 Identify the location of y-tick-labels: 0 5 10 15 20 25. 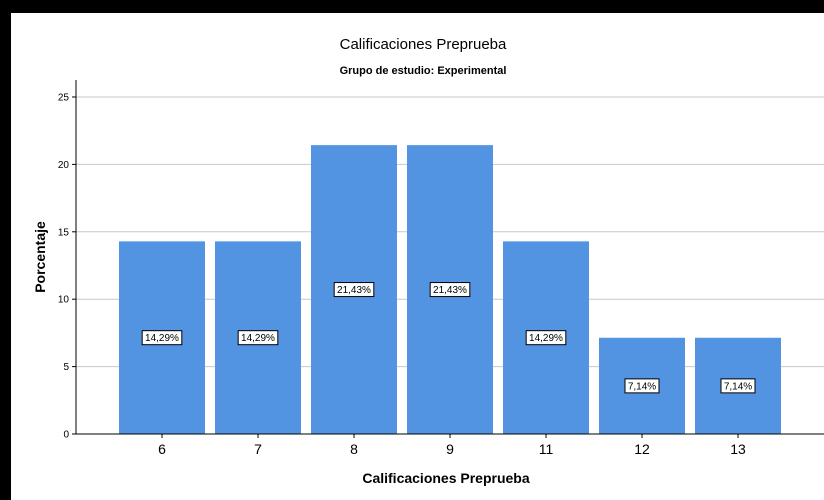
(64, 267).